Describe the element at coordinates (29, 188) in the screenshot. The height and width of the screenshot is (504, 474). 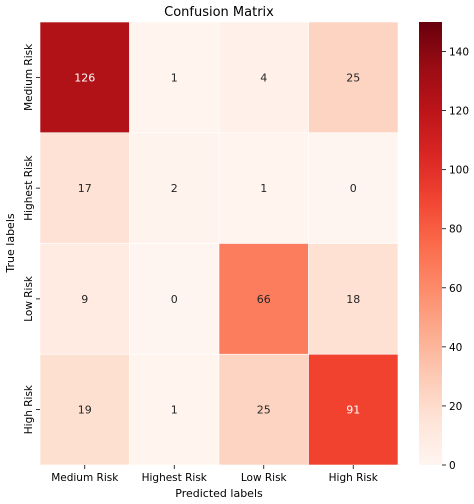
I see `y-tick-label: Highest Risk` at that location.